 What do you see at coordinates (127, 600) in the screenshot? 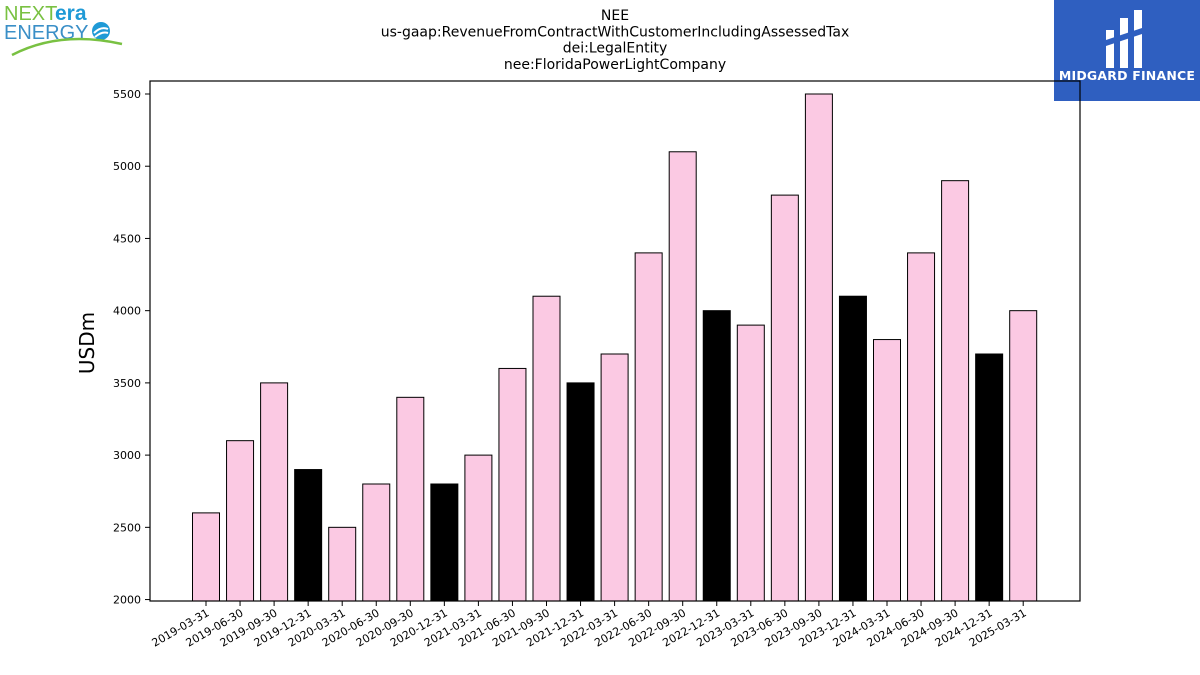
I see `y-tick-label: 2000` at bounding box center [127, 600].